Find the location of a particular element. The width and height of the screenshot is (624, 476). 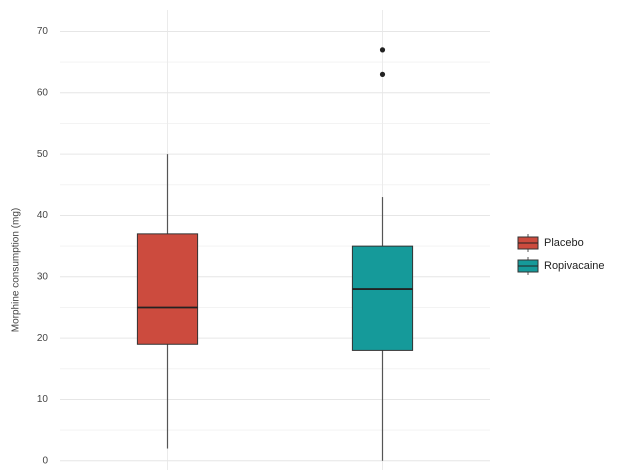

legend-label: Ropivacaine is located at coordinates (574, 266).